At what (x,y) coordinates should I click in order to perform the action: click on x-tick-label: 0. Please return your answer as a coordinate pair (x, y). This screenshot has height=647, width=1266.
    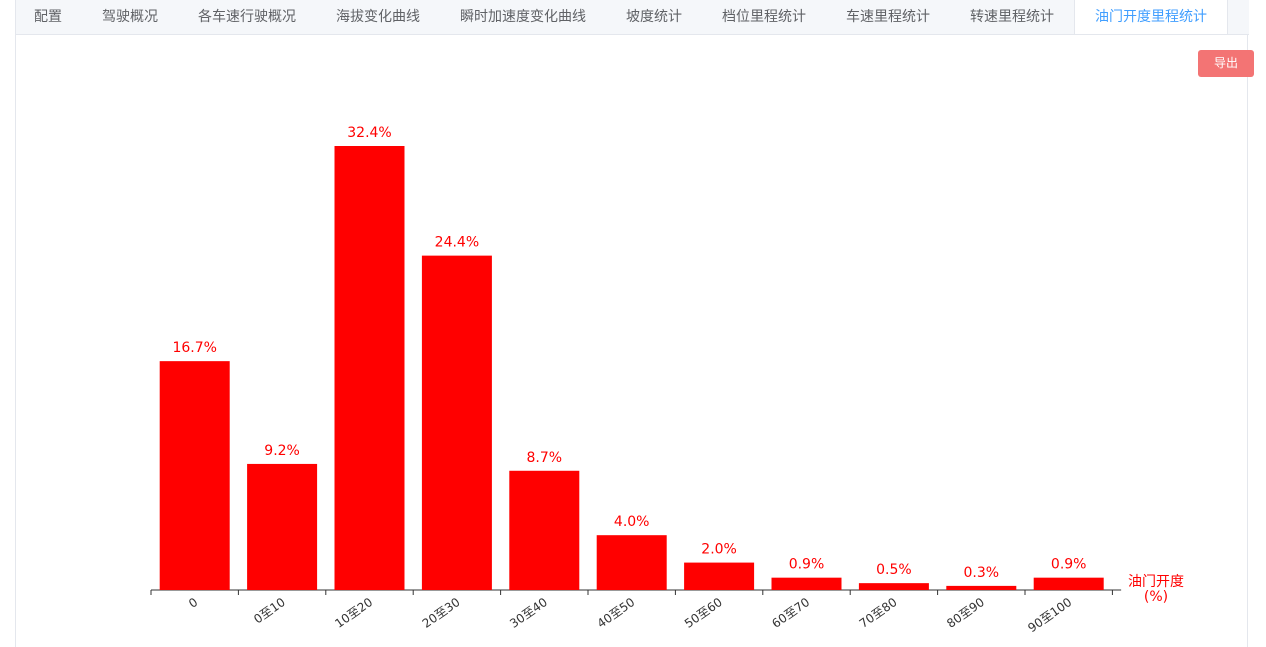
    Looking at the image, I should click on (193, 603).